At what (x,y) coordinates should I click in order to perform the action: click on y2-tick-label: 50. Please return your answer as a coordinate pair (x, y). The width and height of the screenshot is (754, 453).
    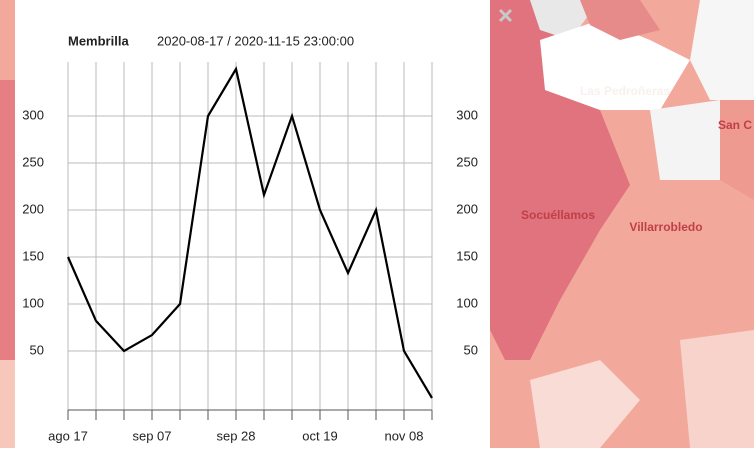
    Looking at the image, I should click on (471, 349).